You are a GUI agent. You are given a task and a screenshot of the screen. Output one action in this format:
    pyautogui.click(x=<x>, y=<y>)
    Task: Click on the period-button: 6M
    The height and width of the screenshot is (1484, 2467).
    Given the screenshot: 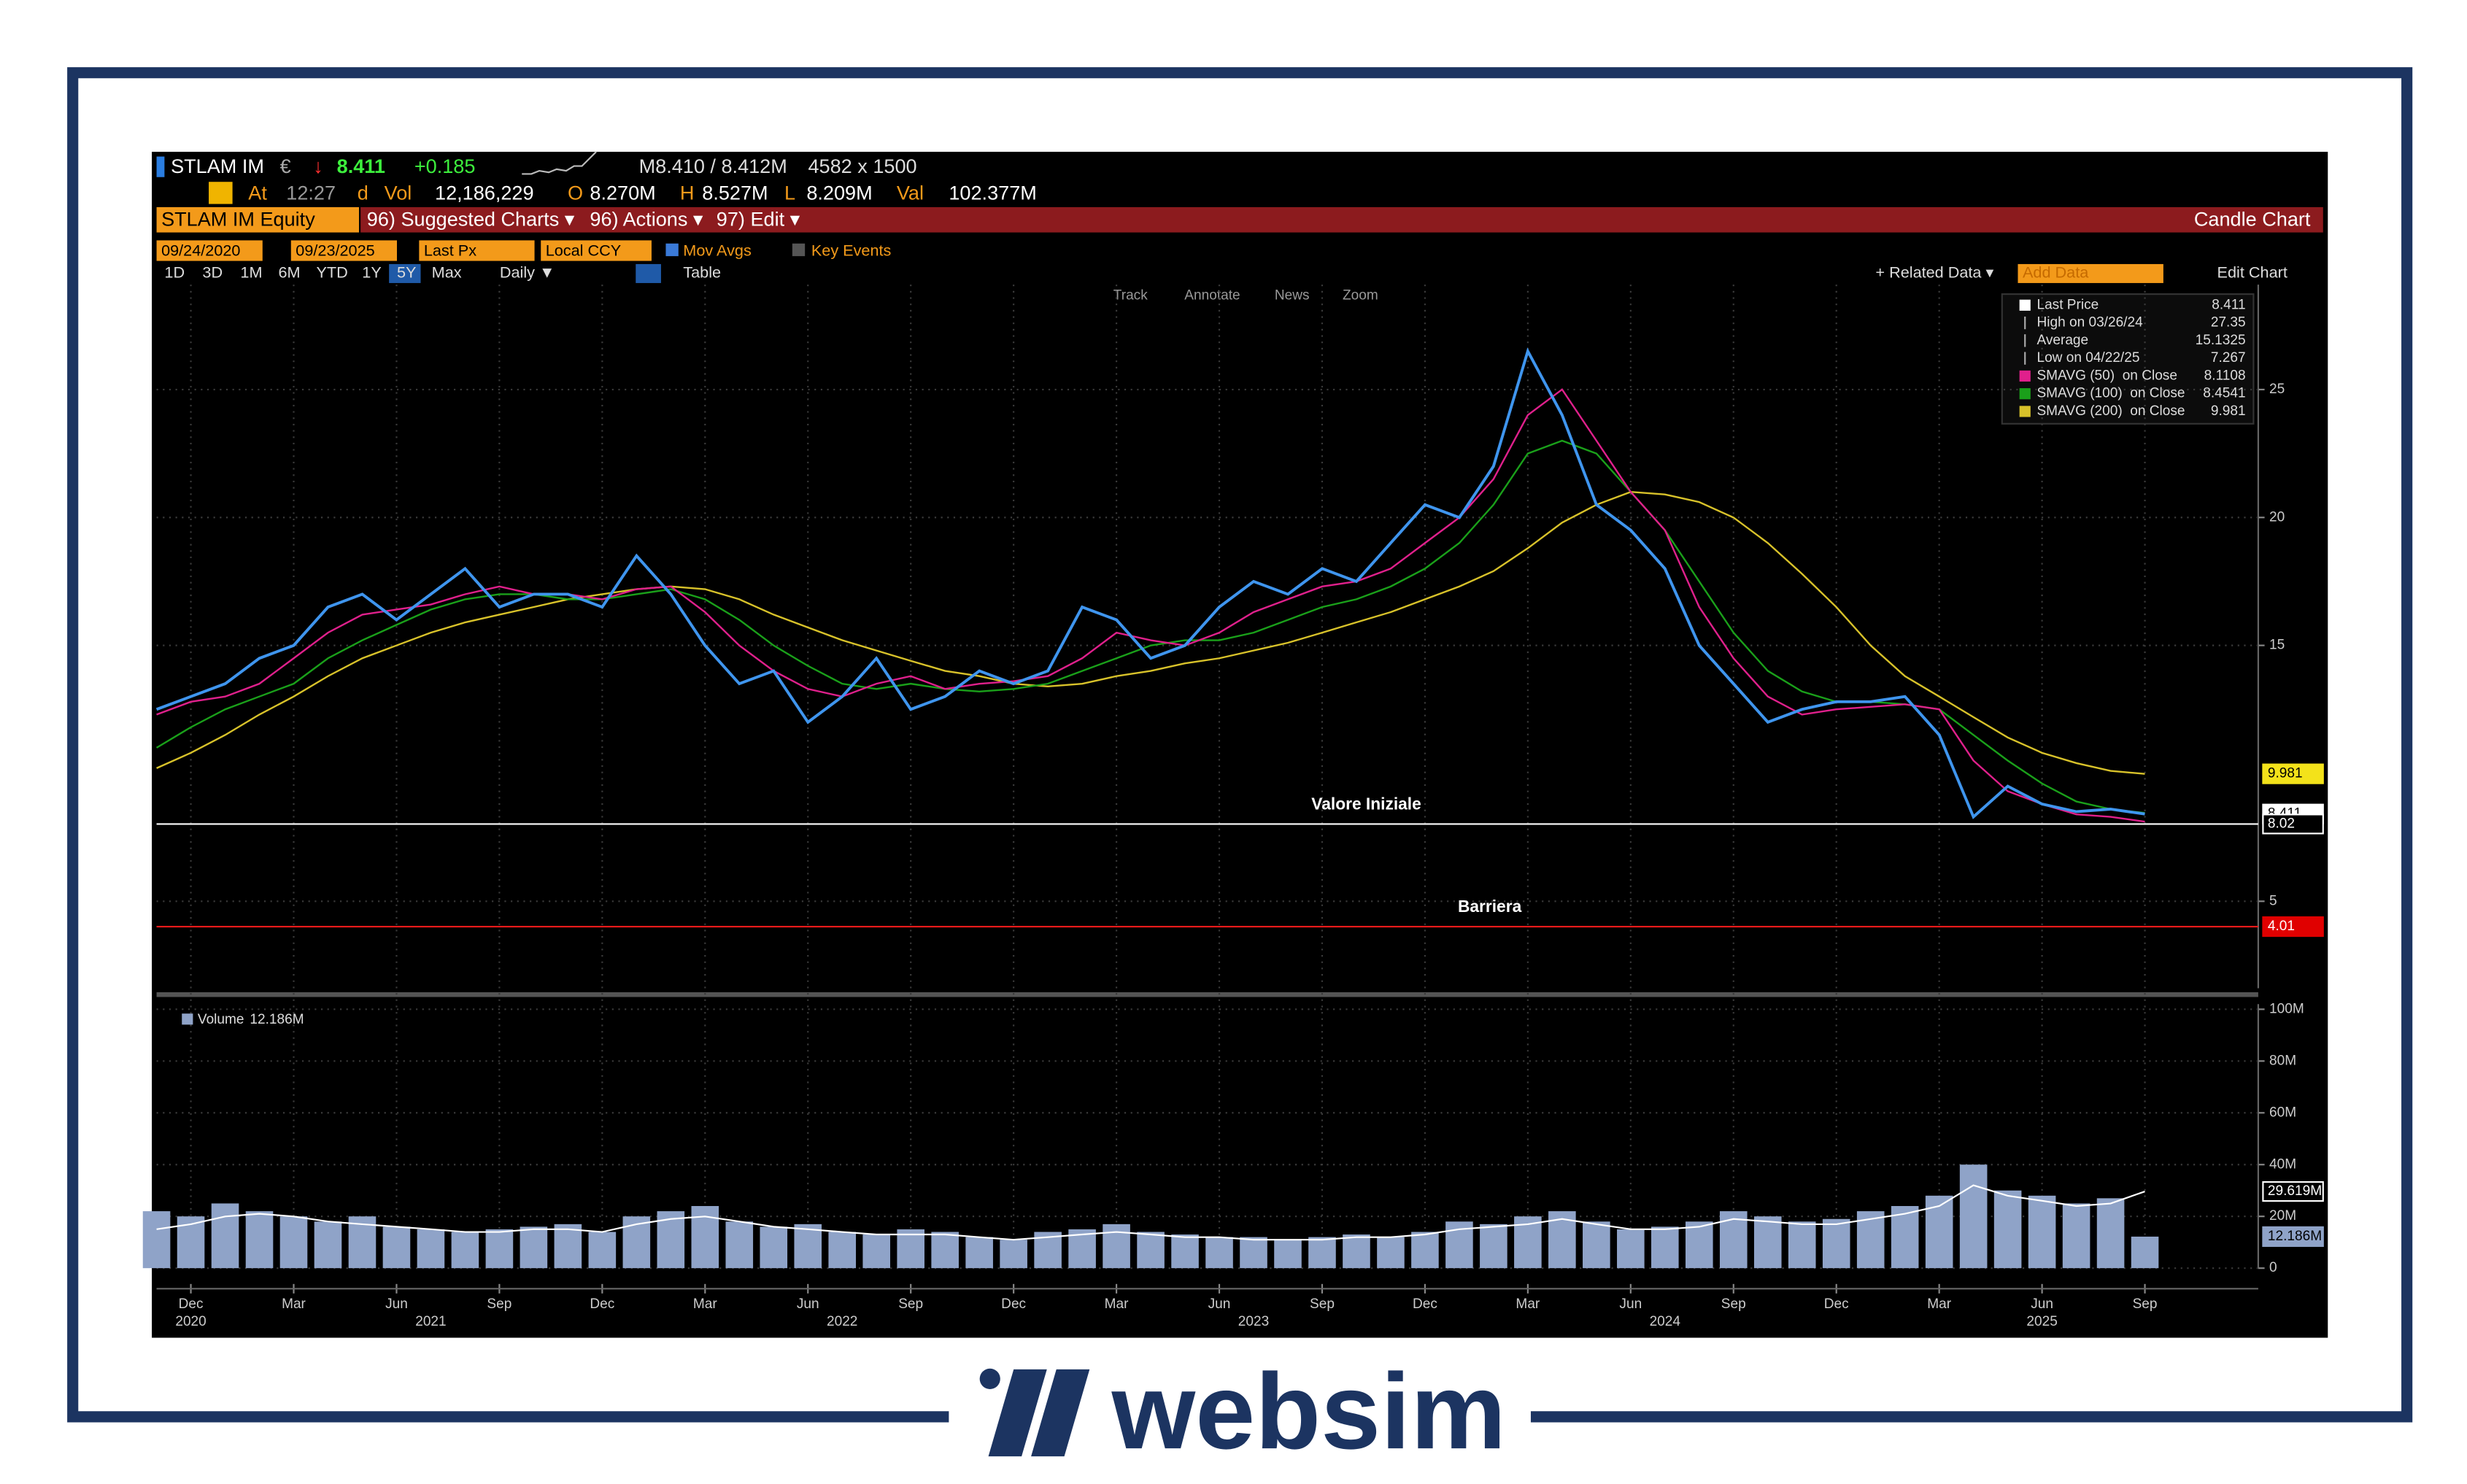 What is the action you would take?
    pyautogui.click(x=289, y=272)
    